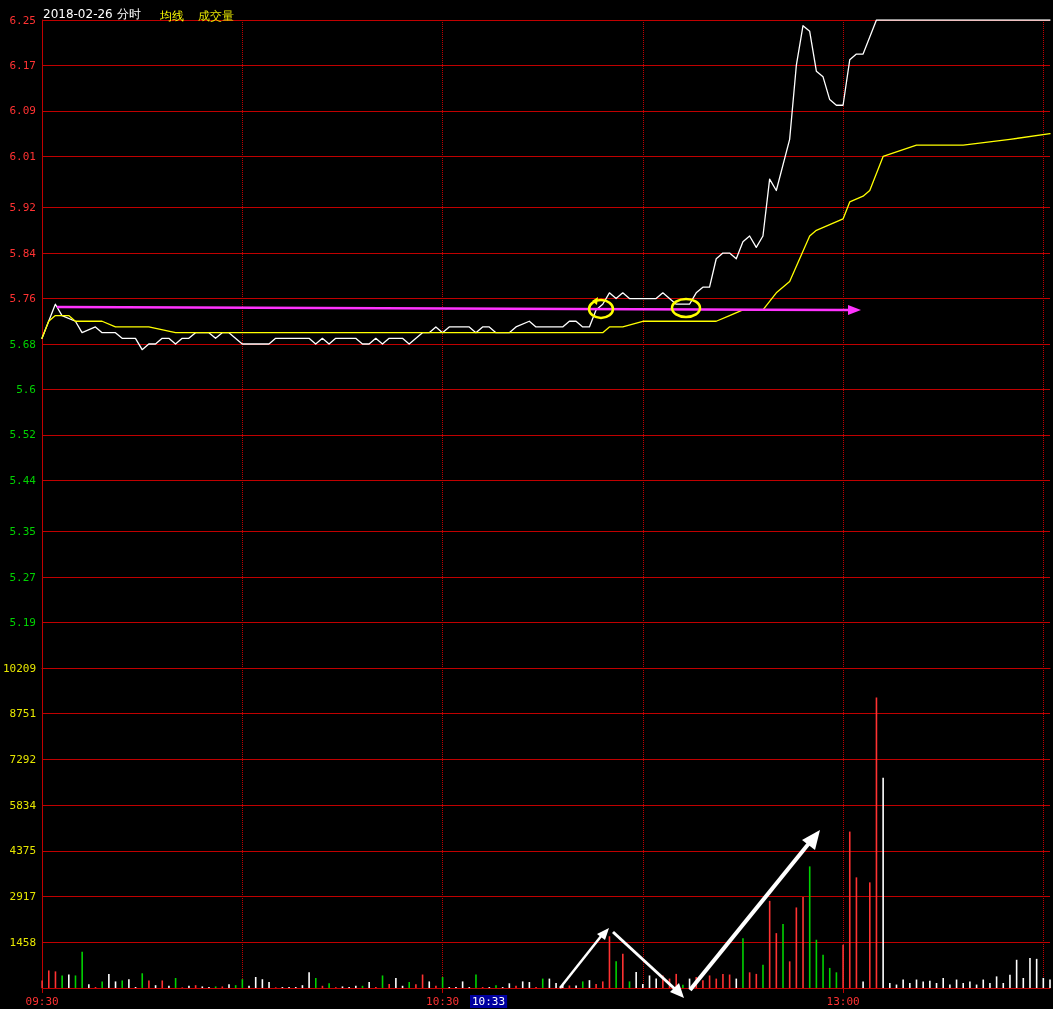 The height and width of the screenshot is (1009, 1053). Describe the element at coordinates (26, 389) in the screenshot. I see `y-tick-label: 5.6` at that location.